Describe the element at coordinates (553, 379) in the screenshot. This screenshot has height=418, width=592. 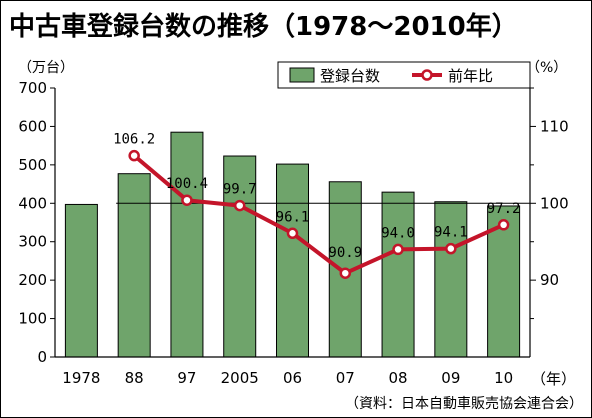
I see `x-axis-unit: （年）` at that location.